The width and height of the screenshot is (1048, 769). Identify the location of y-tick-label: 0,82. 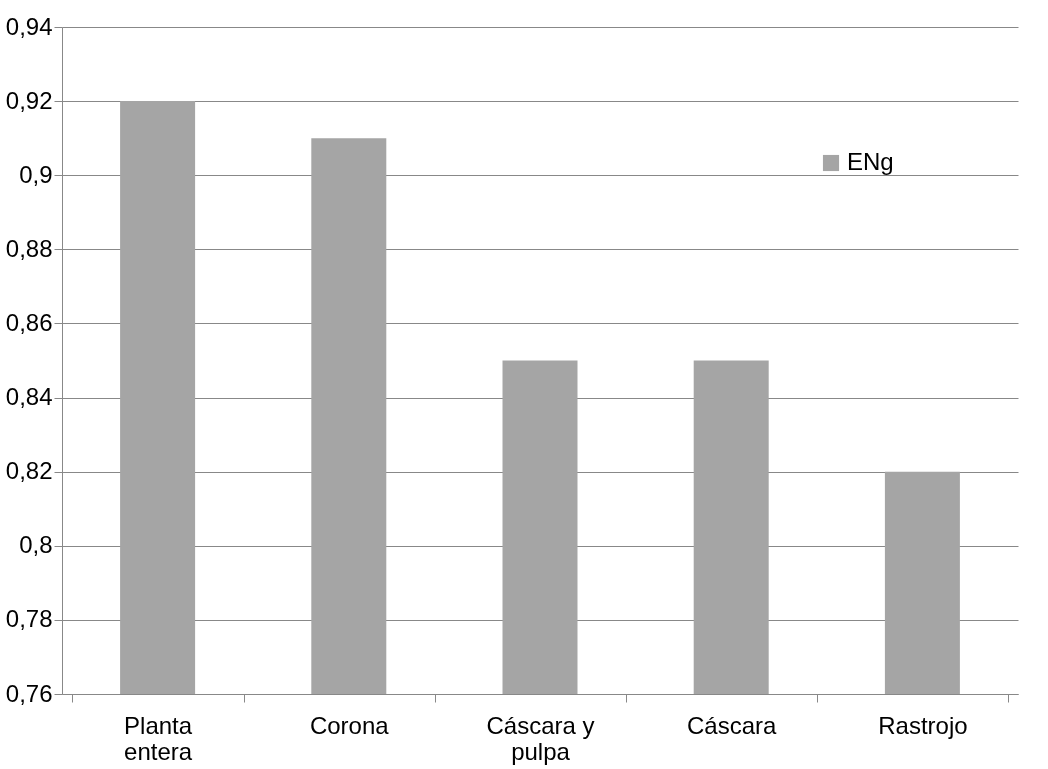
(29, 471).